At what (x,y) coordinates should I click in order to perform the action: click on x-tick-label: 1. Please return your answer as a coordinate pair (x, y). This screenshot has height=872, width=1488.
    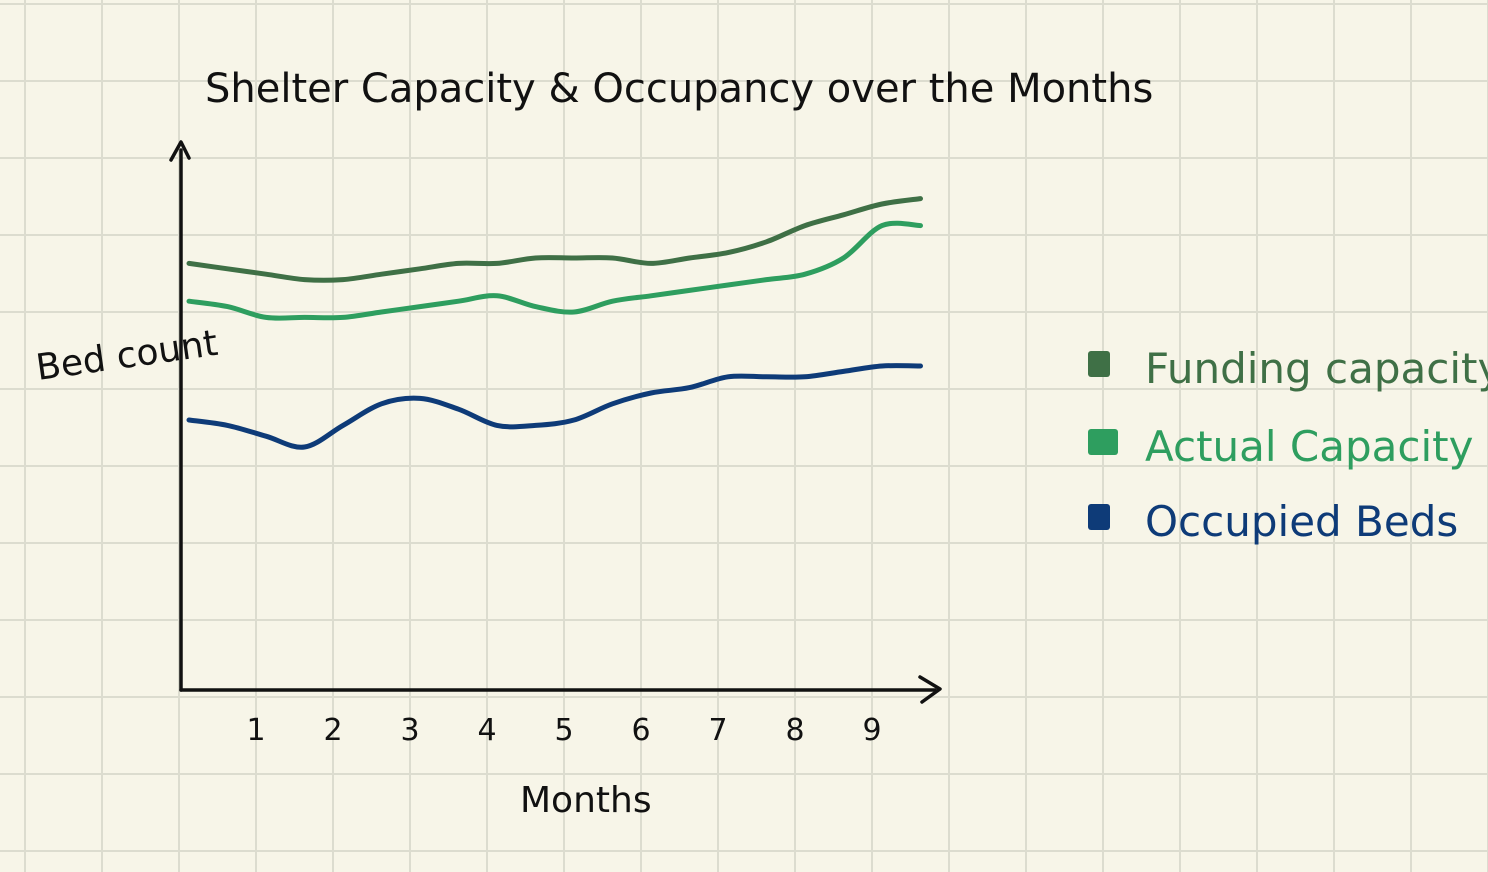
    Looking at the image, I should click on (255, 730).